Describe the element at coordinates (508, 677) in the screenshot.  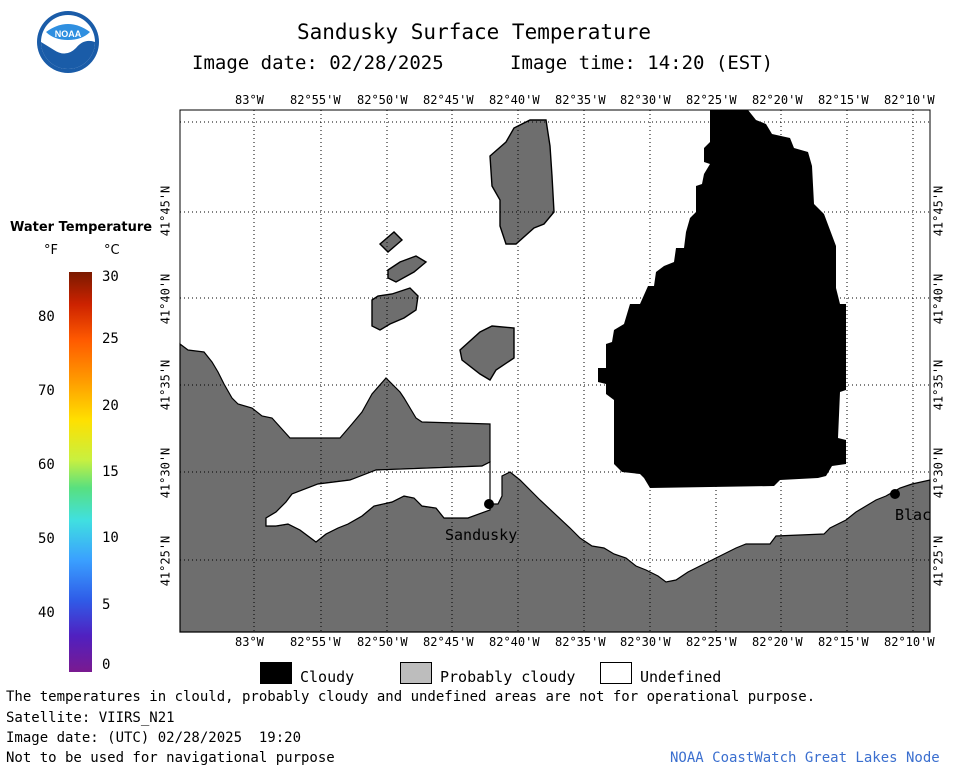
I see `legend-label-probably-cloudy: Probably cloudy` at that location.